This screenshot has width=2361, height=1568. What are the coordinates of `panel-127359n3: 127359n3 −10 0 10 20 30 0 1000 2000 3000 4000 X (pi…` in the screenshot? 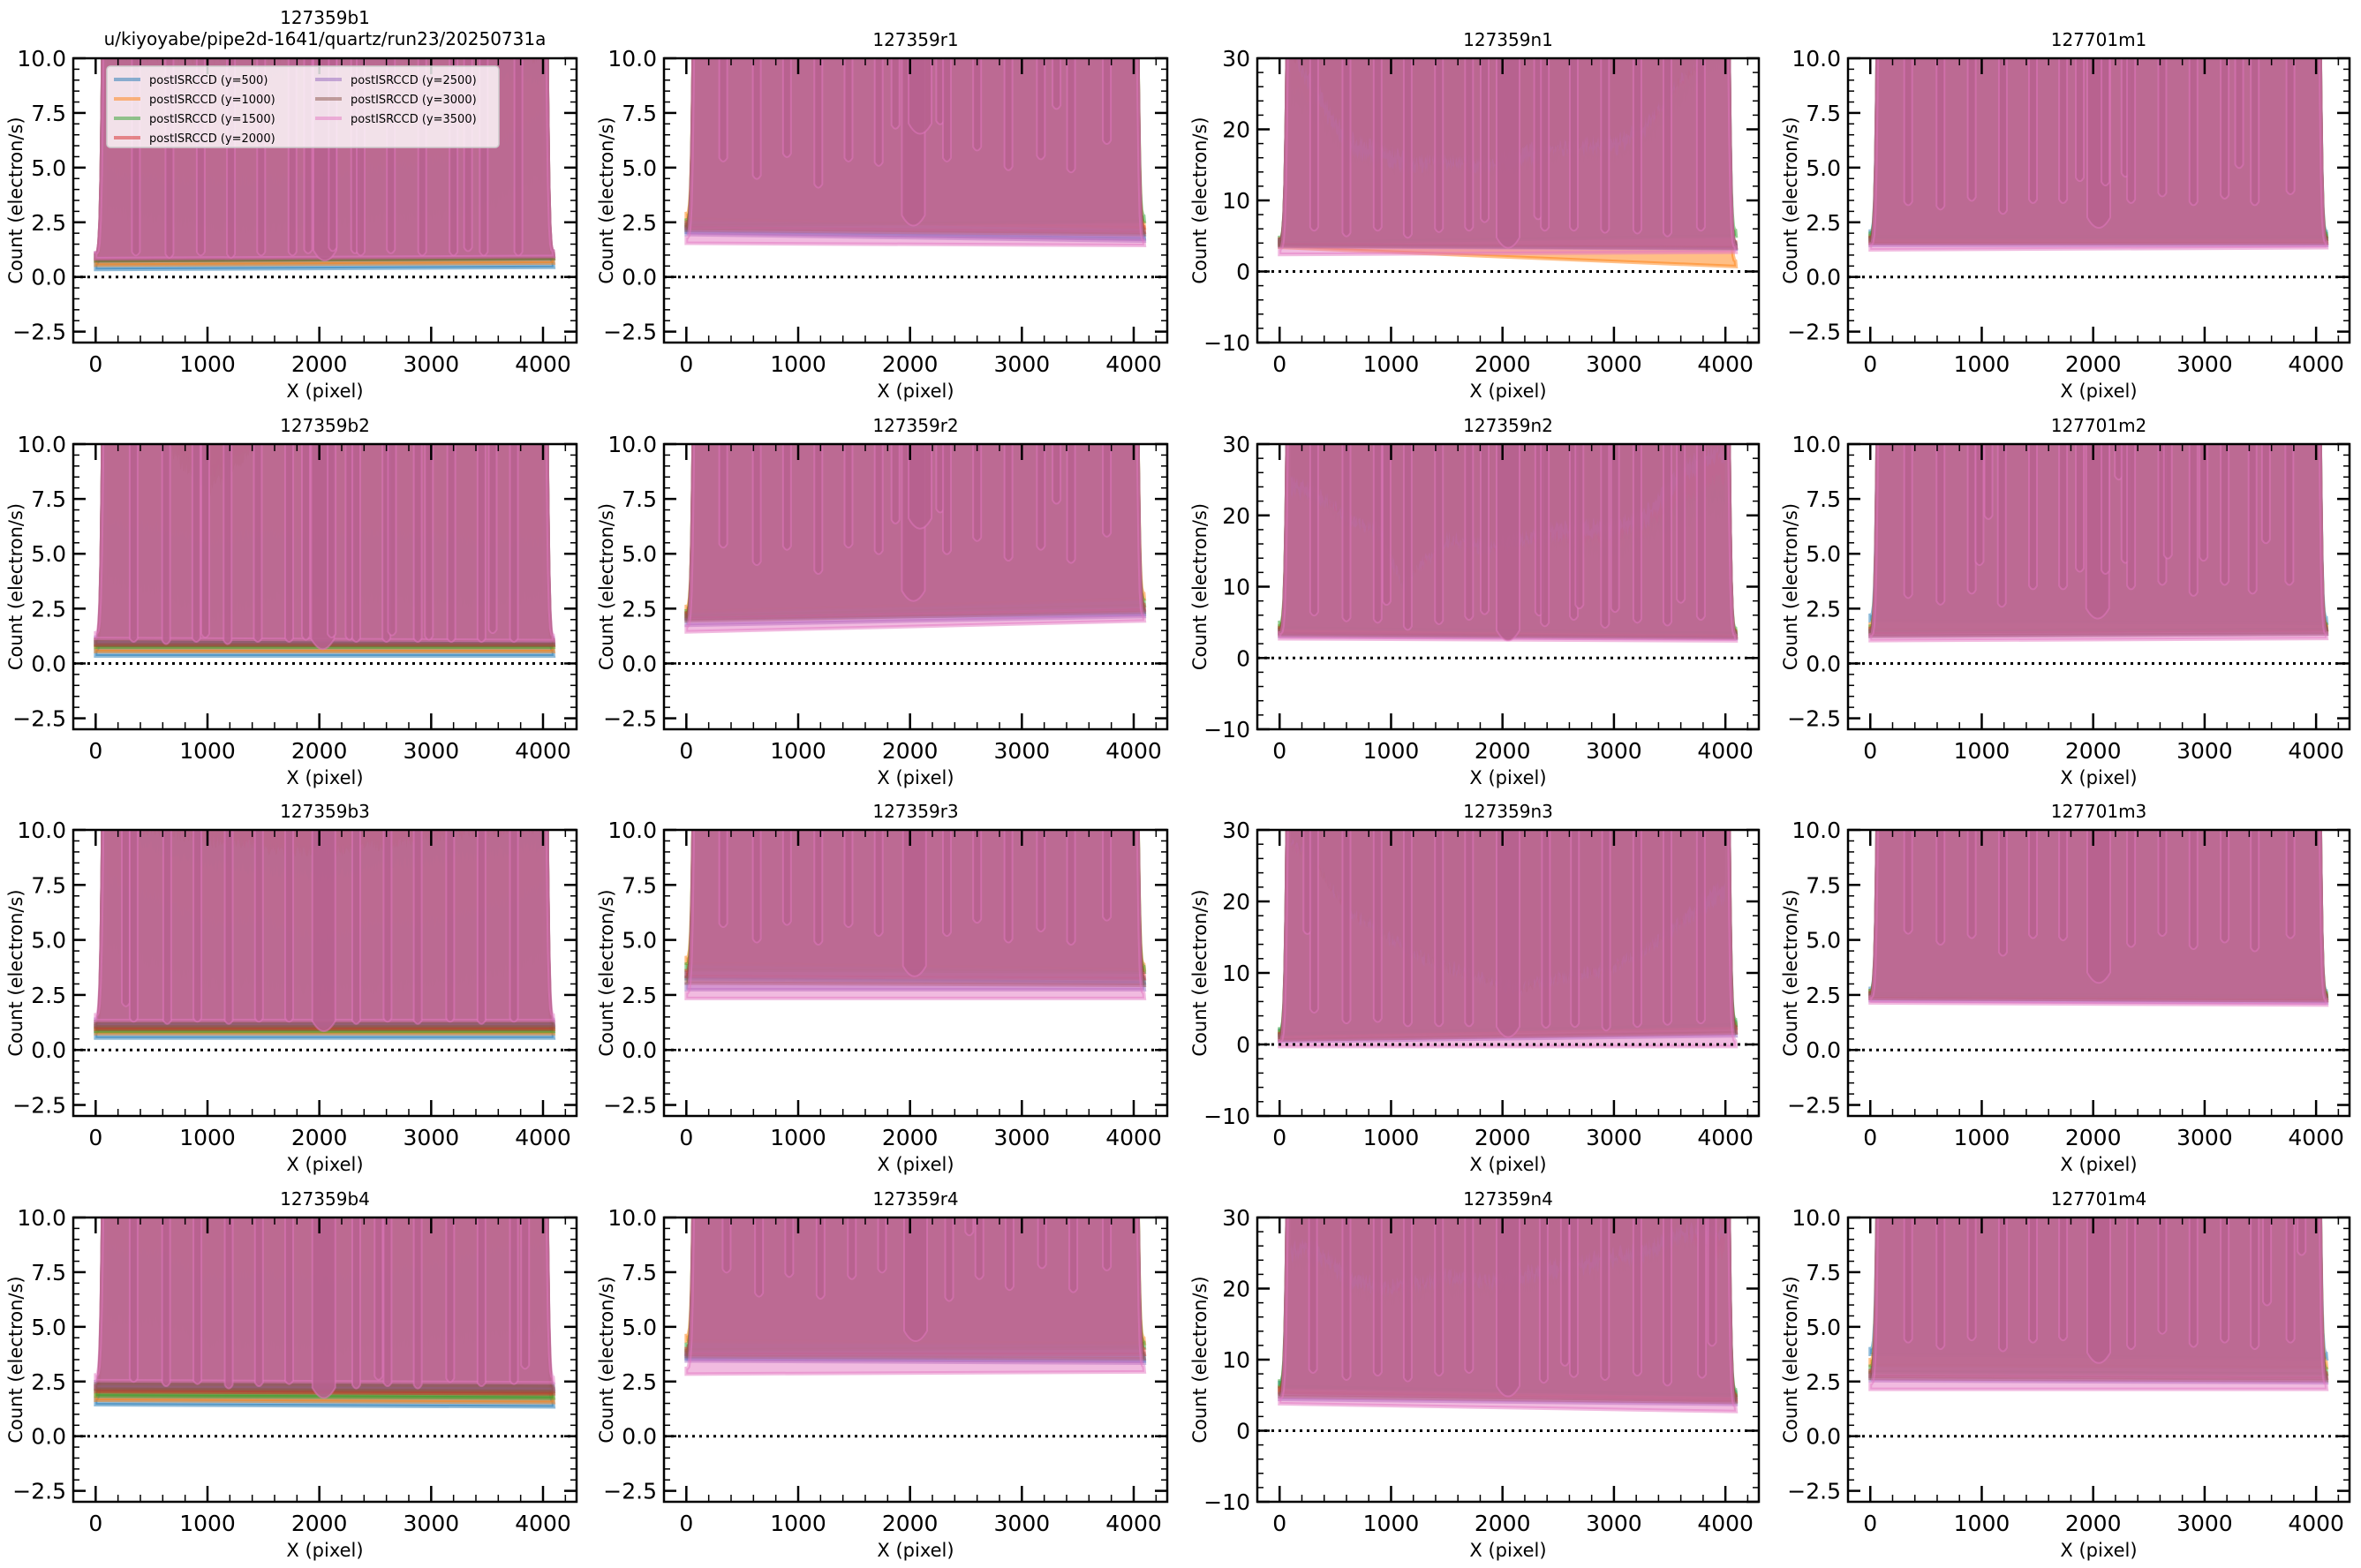 It's located at (1475, 988).